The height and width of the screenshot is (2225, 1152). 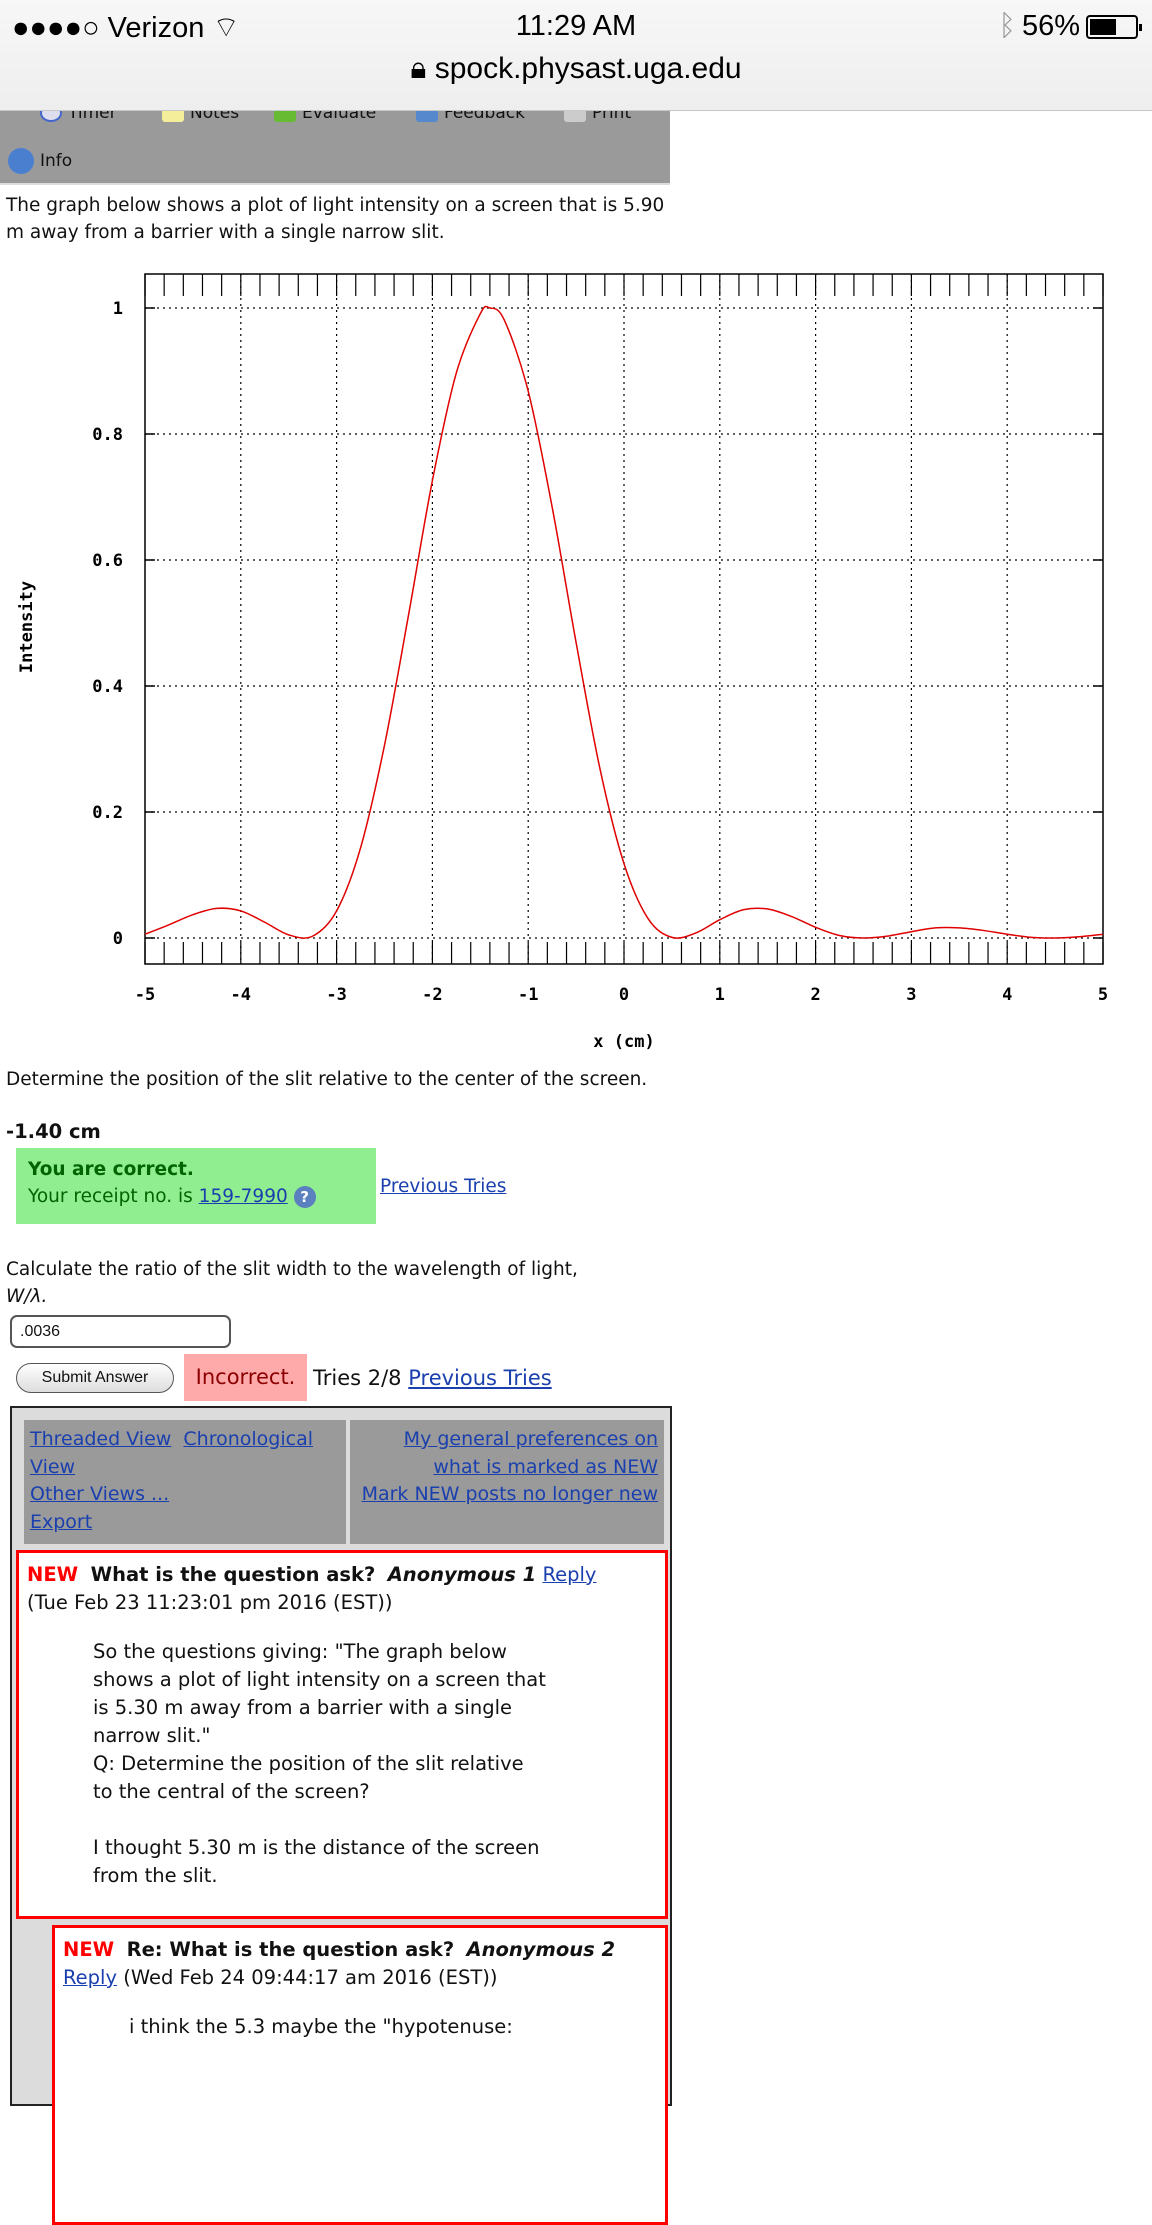 I want to click on clock: 11:29 AM, so click(x=576, y=26).